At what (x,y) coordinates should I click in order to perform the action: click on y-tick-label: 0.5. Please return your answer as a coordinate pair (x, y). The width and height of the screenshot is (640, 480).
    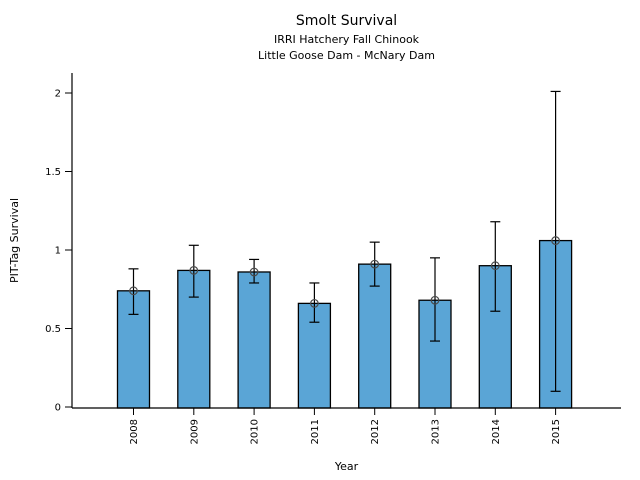
    Looking at the image, I should click on (53, 329).